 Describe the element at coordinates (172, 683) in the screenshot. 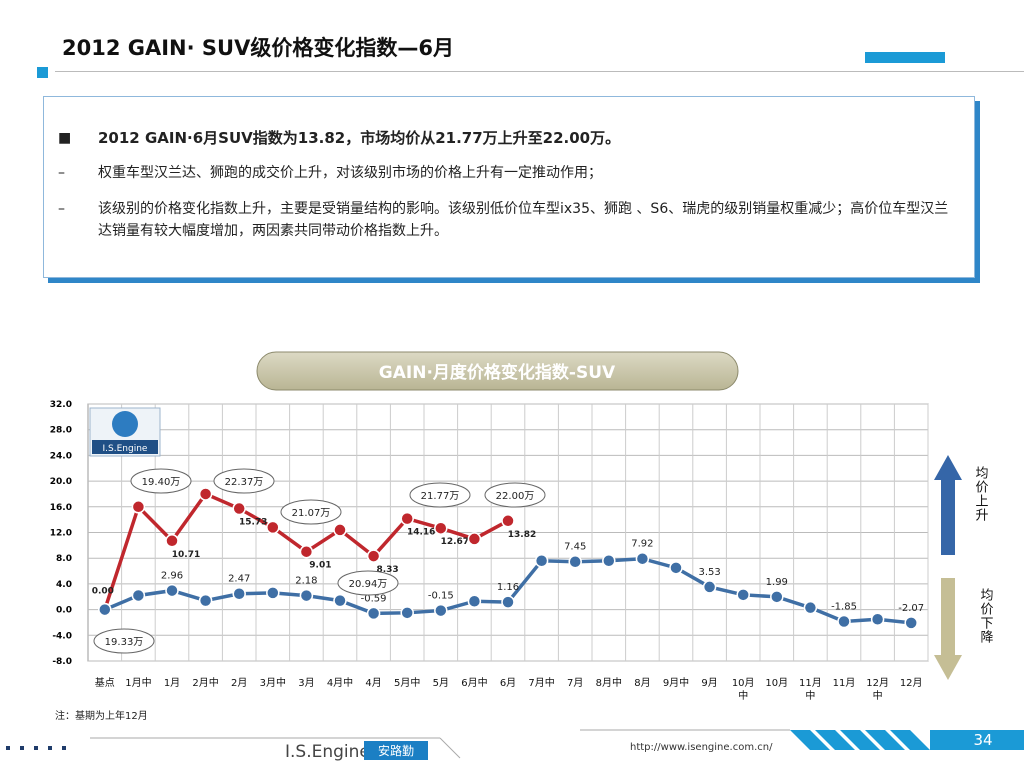

I see `x-tick-label: 1月` at that location.